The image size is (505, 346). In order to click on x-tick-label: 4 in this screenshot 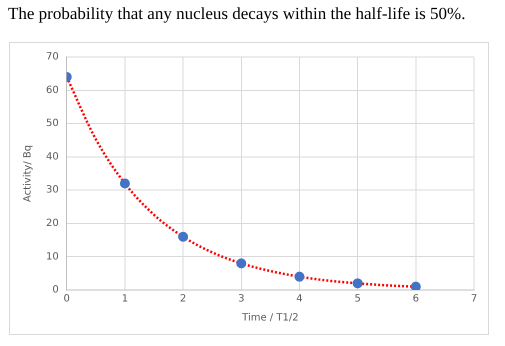, I will do `click(299, 299)`.